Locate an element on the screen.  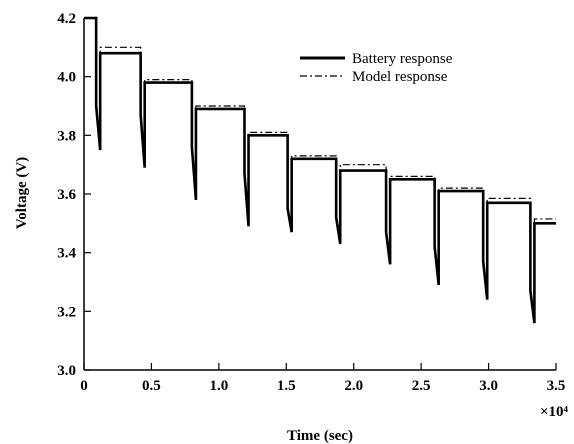
y-tick-label: 3.0 is located at coordinates (66, 371).